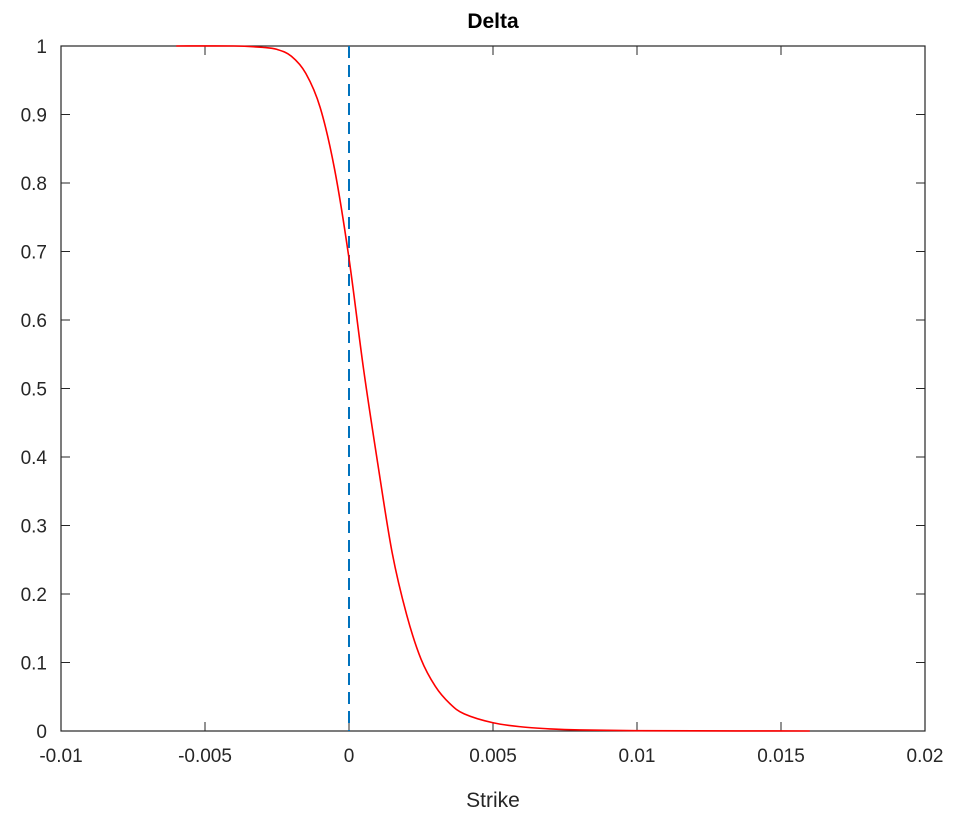 The width and height of the screenshot is (958, 813). I want to click on x-tick-label: 0.005, so click(493, 756).